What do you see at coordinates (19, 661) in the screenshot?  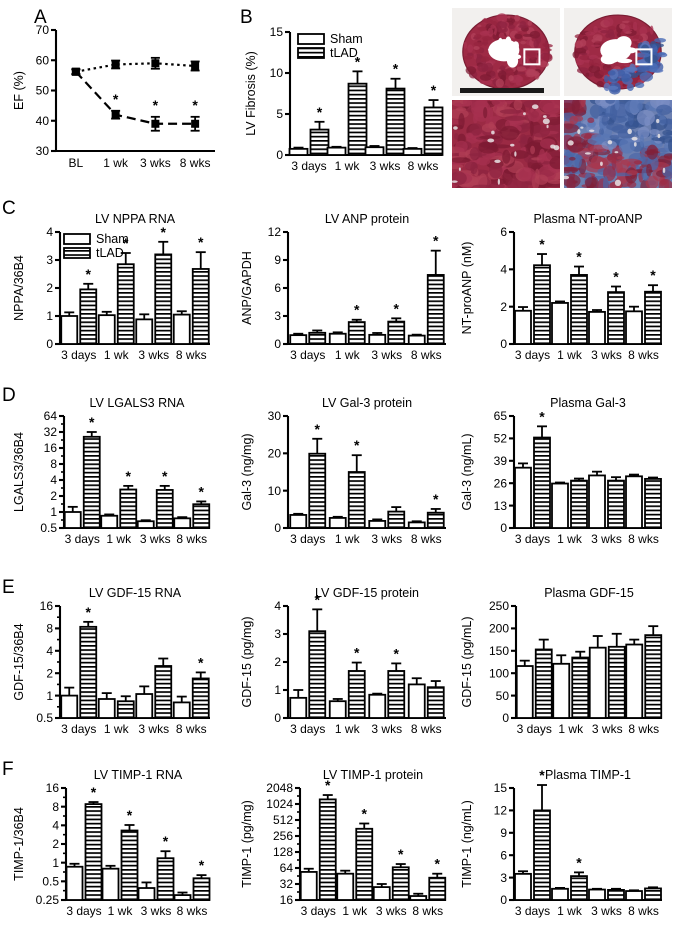 I see `y-axis-label: GDF-15/36B4` at bounding box center [19, 661].